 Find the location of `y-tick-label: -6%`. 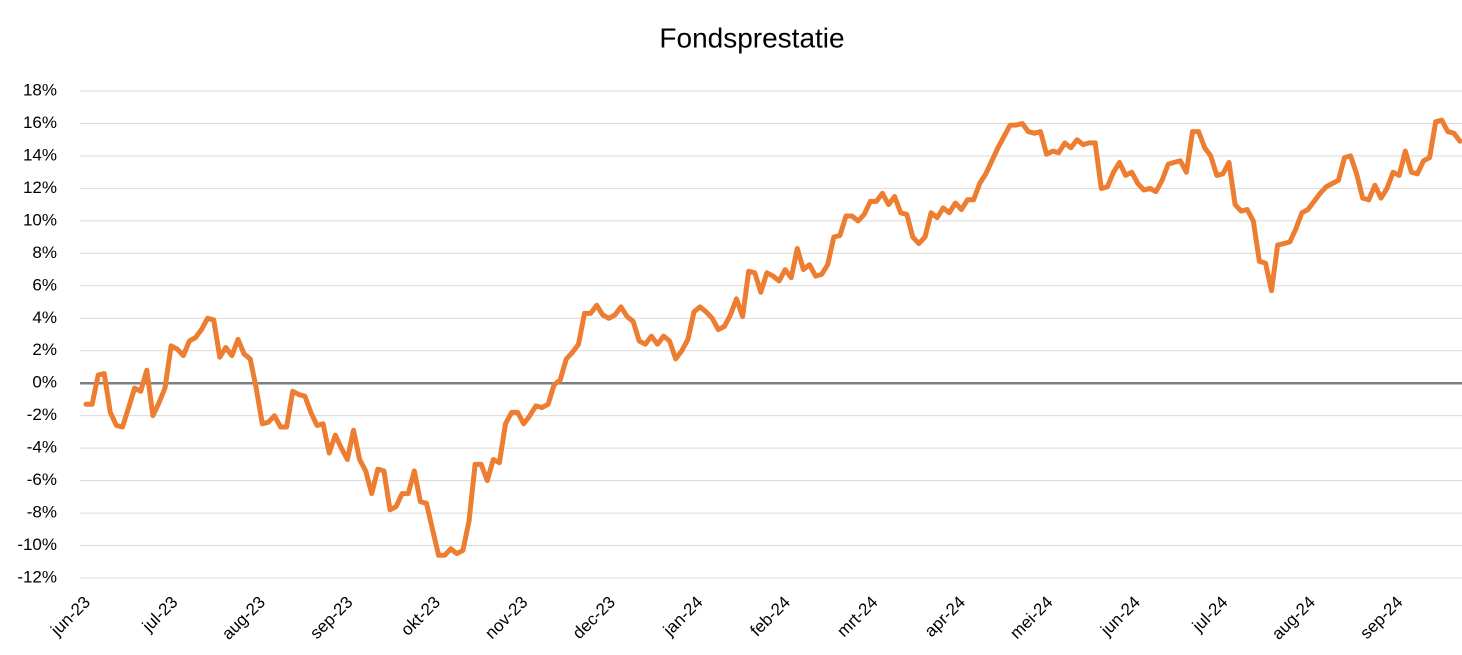

y-tick-label: -6% is located at coordinates (42, 479).